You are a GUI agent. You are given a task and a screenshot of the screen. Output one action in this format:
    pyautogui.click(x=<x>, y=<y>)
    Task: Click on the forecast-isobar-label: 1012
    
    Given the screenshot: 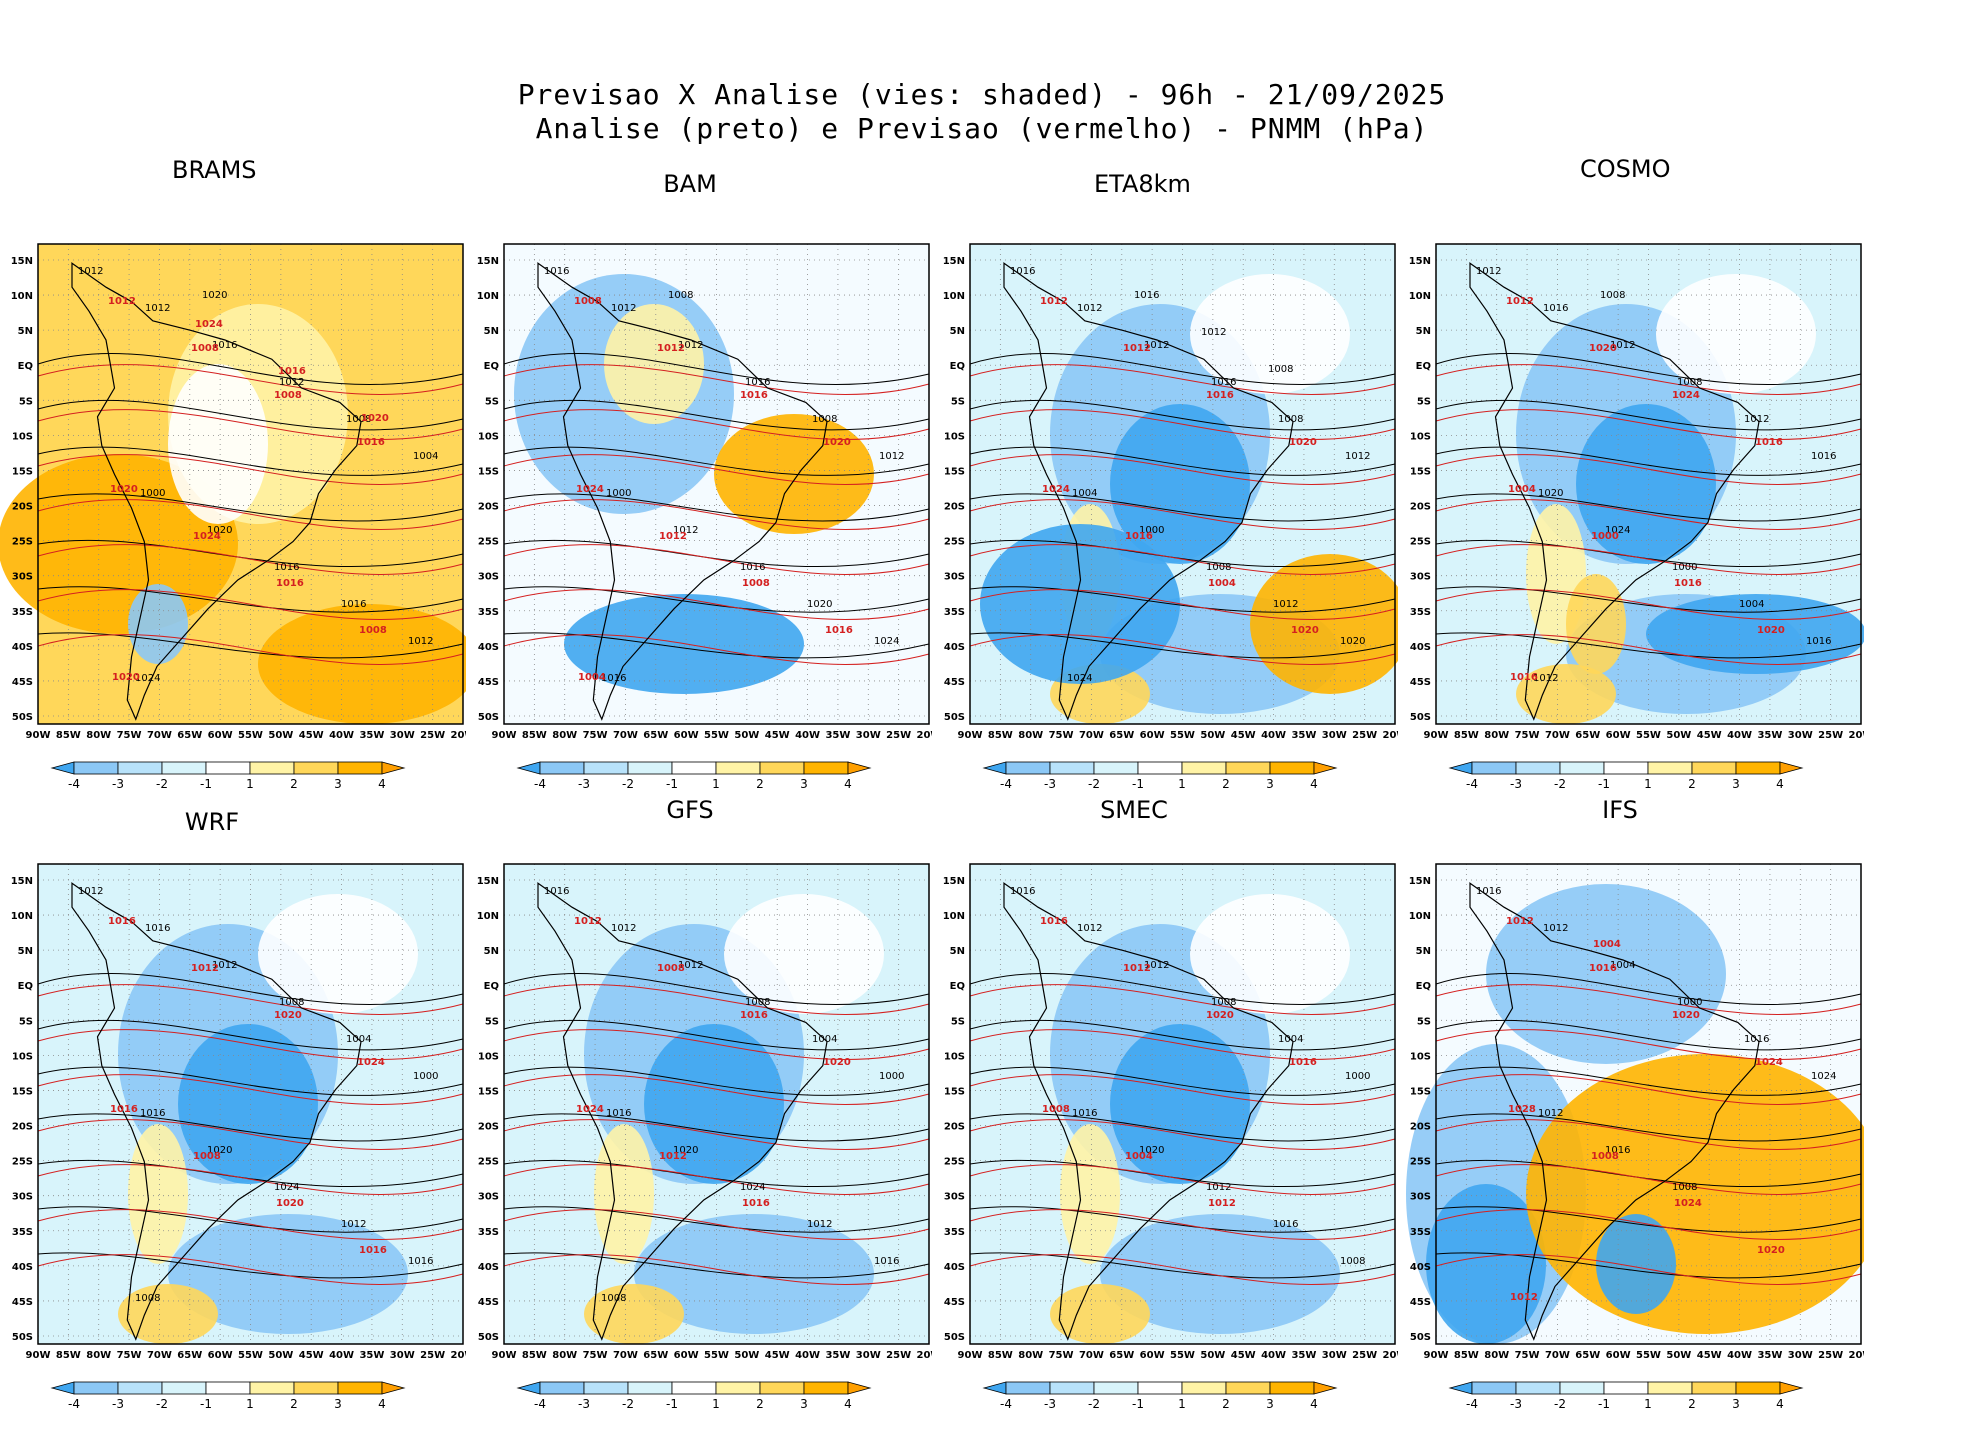 What is the action you would take?
    pyautogui.click(x=1137, y=968)
    